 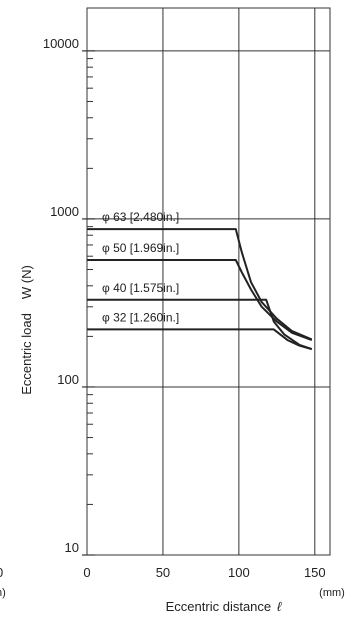 What do you see at coordinates (315, 572) in the screenshot?
I see `x-tick-label: 150` at bounding box center [315, 572].